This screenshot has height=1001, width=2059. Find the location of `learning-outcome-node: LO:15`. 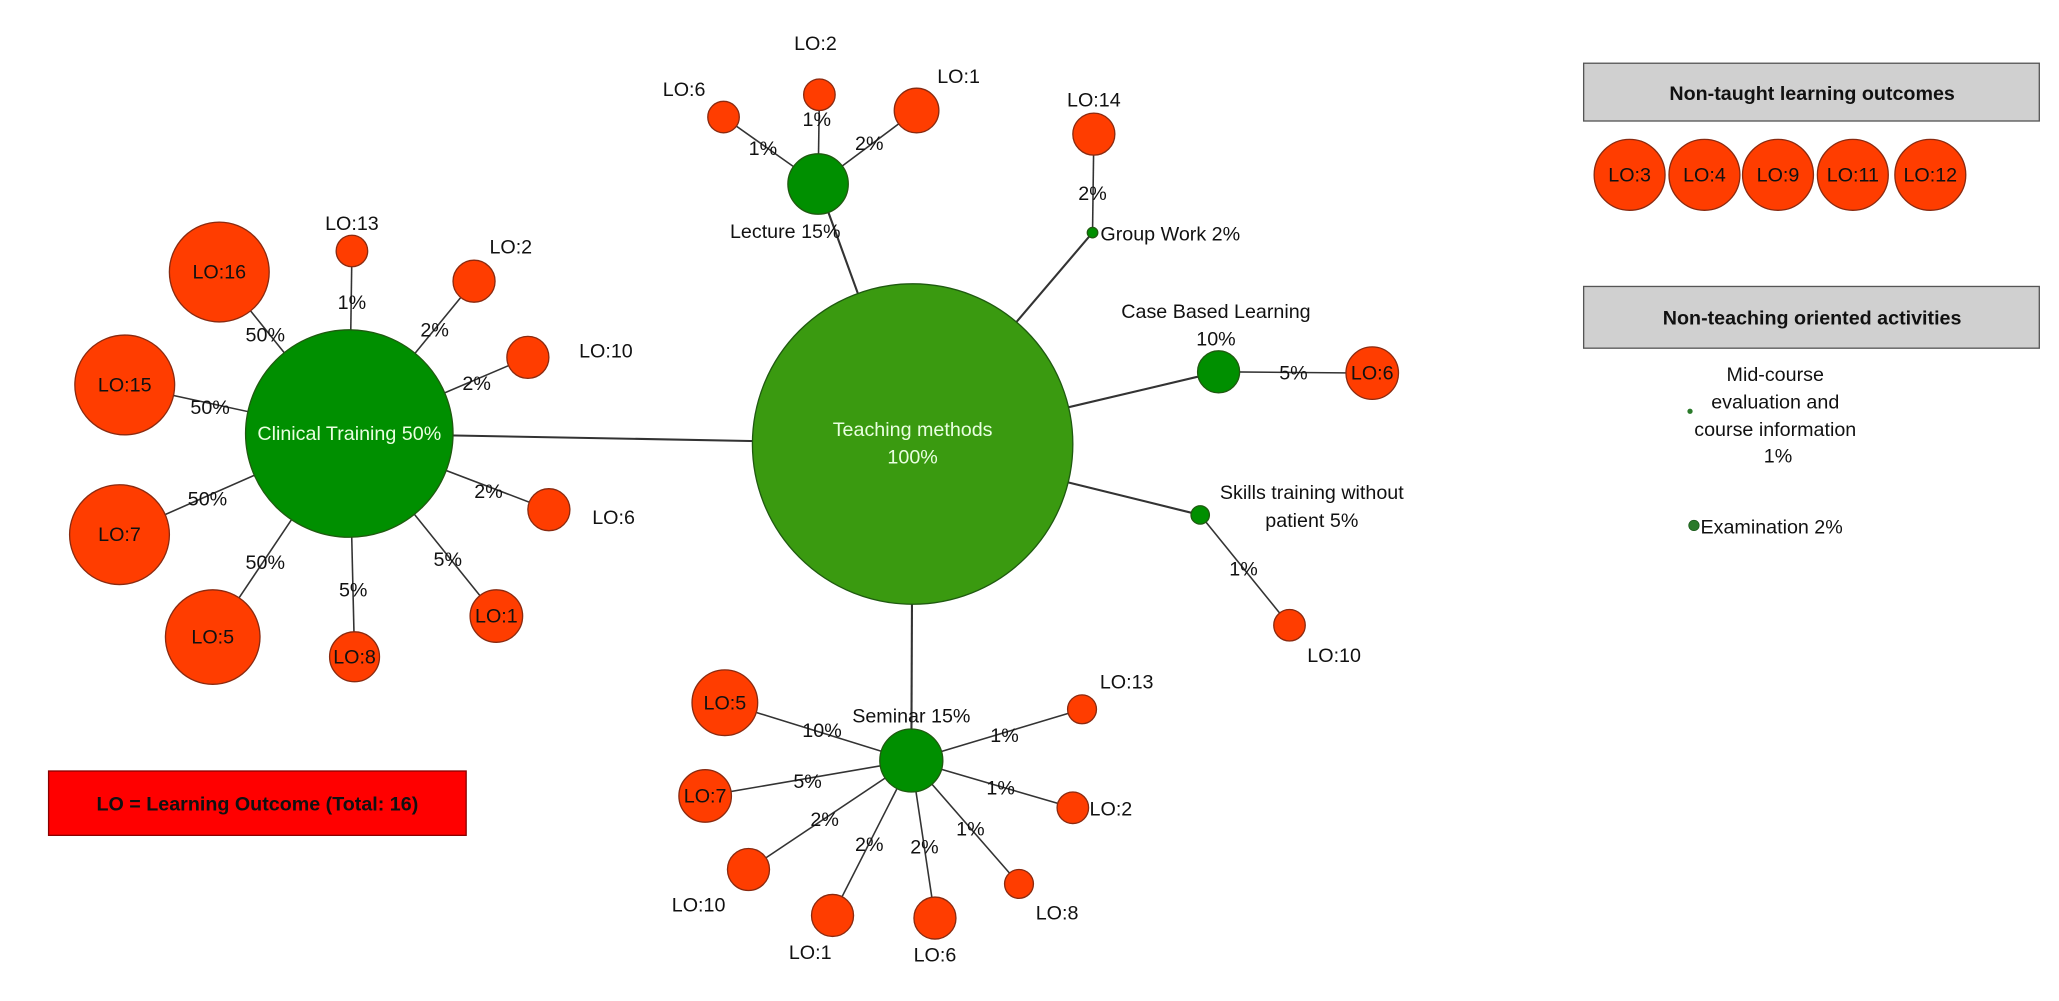

learning-outcome-node: LO:15 is located at coordinates (125, 385).